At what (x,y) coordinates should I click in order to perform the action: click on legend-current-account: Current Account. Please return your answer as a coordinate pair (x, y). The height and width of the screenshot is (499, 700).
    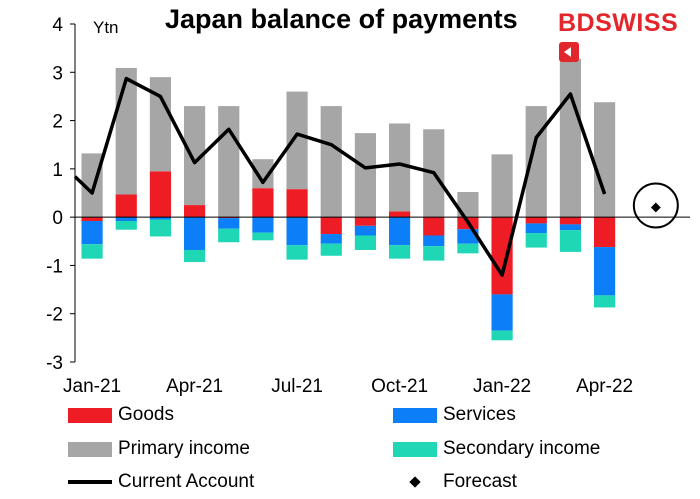
    Looking at the image, I should click on (161, 482).